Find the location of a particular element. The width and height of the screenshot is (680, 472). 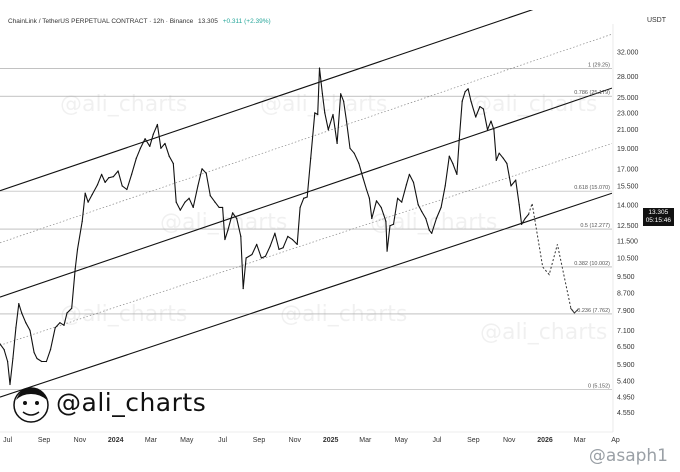

x-tick-label: Nov is located at coordinates (80, 440).